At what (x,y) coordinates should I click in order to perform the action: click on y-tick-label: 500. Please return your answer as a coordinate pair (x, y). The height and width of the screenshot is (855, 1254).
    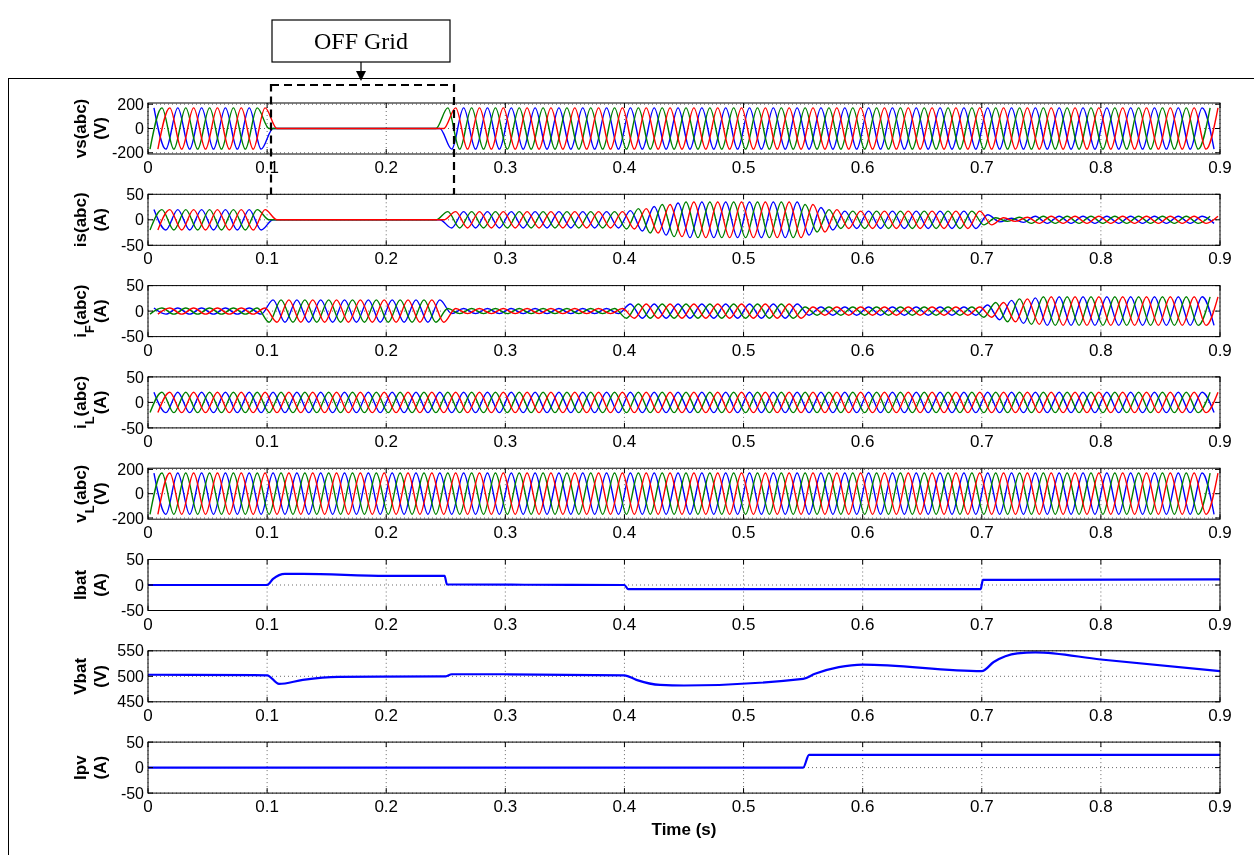
    Looking at the image, I should click on (131, 676).